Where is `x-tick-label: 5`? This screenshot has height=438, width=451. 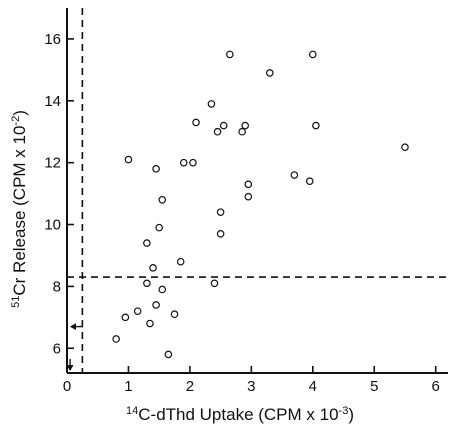 x-tick-label: 5 is located at coordinates (374, 386).